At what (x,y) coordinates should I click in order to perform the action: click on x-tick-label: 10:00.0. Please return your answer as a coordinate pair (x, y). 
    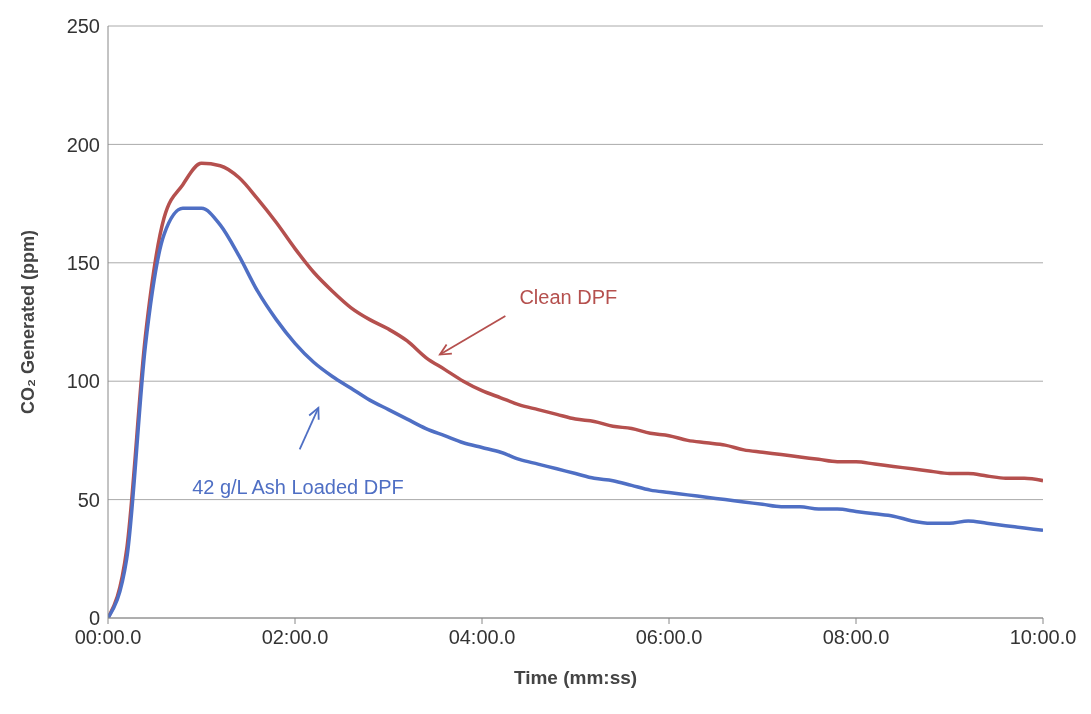
    Looking at the image, I should click on (1043, 637).